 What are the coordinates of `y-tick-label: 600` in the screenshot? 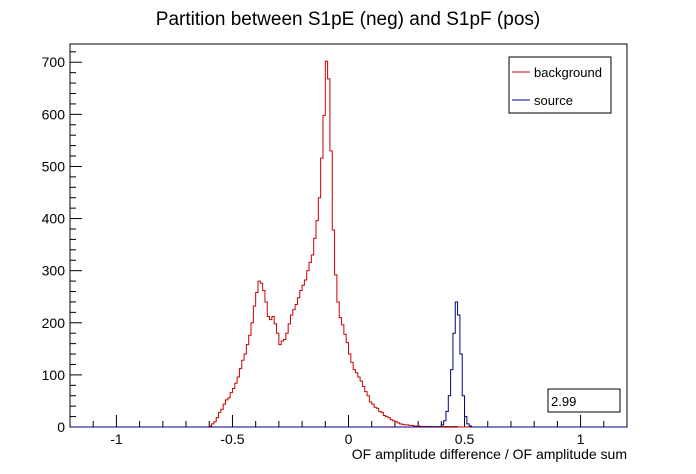 It's located at (54, 114).